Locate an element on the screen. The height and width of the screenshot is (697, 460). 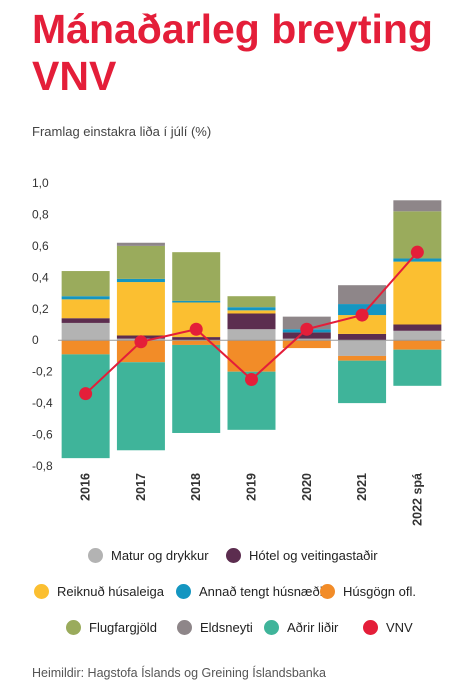
legend-item-husaleiga: Reiknuð húsaleiga is located at coordinates (99, 591).